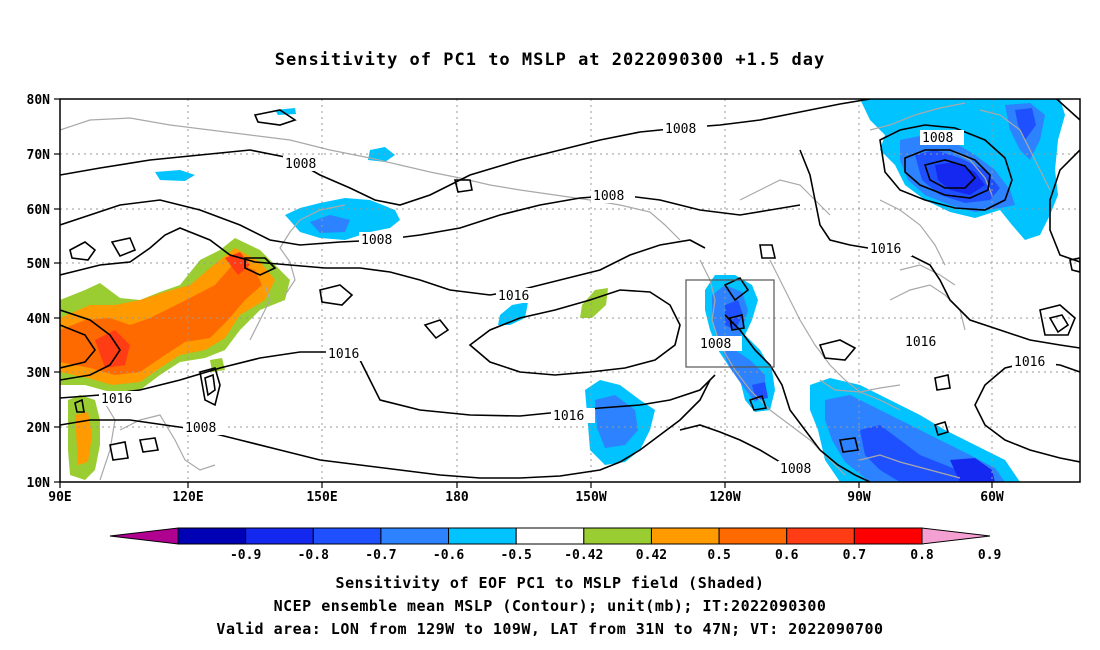 This screenshot has height=650, width=1100. What do you see at coordinates (992, 497) in the screenshot?
I see `lon-label: 60W` at bounding box center [992, 497].